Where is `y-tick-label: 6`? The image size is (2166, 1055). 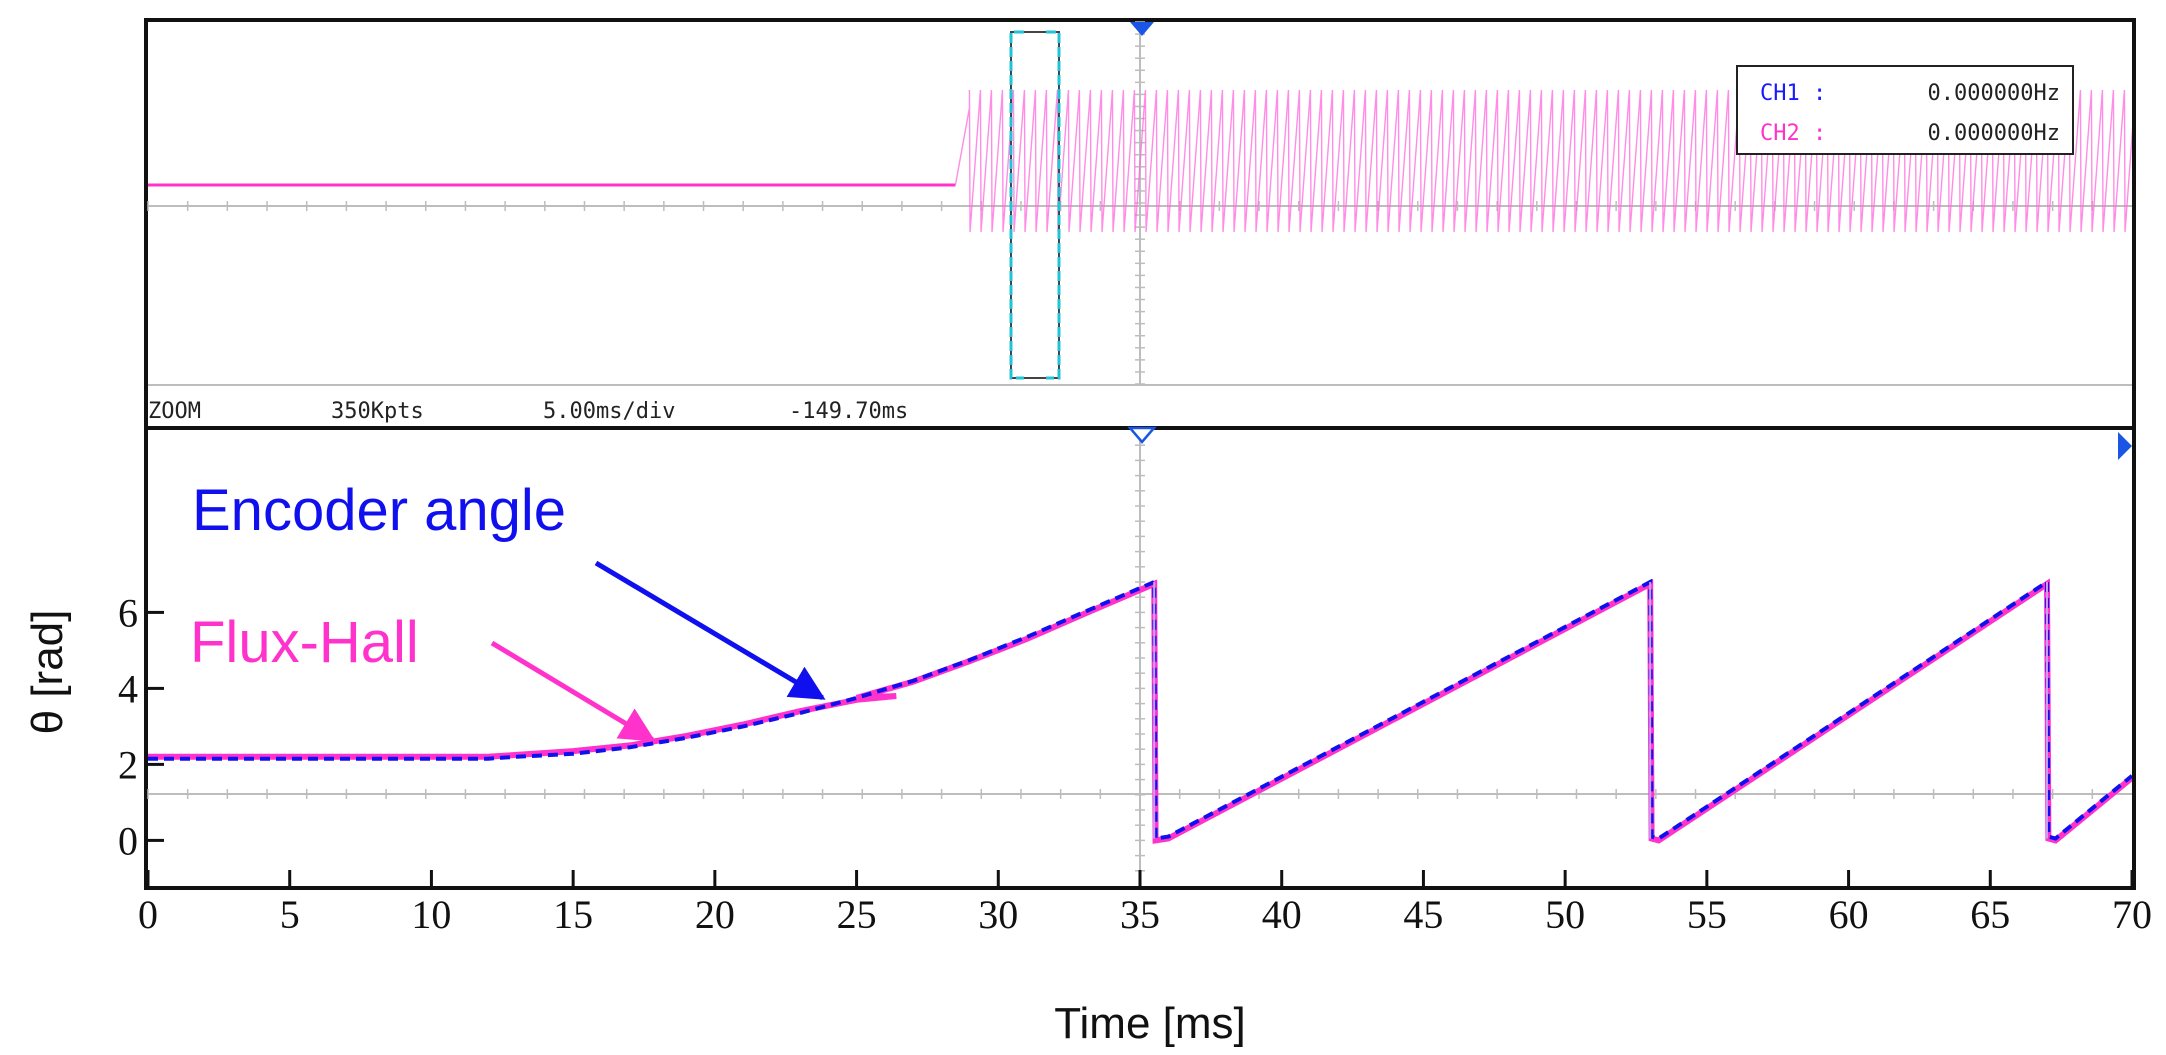
y-tick-label: 6 is located at coordinates (128, 612).